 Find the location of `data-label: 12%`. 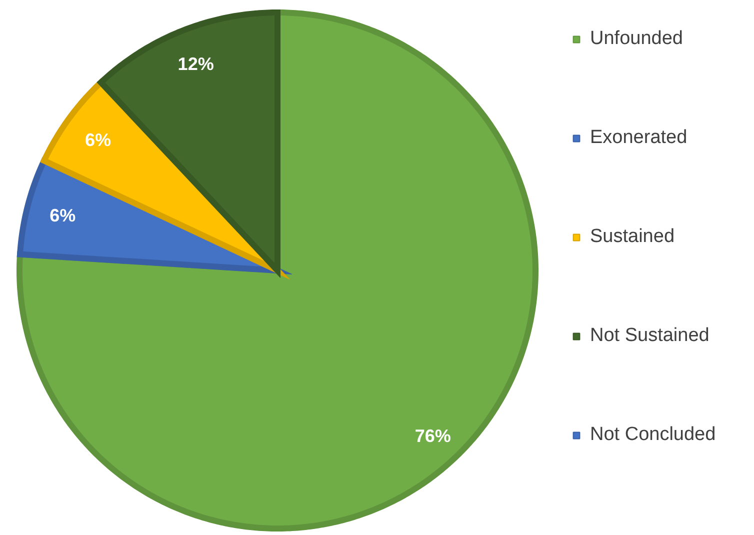

data-label: 12% is located at coordinates (196, 64).